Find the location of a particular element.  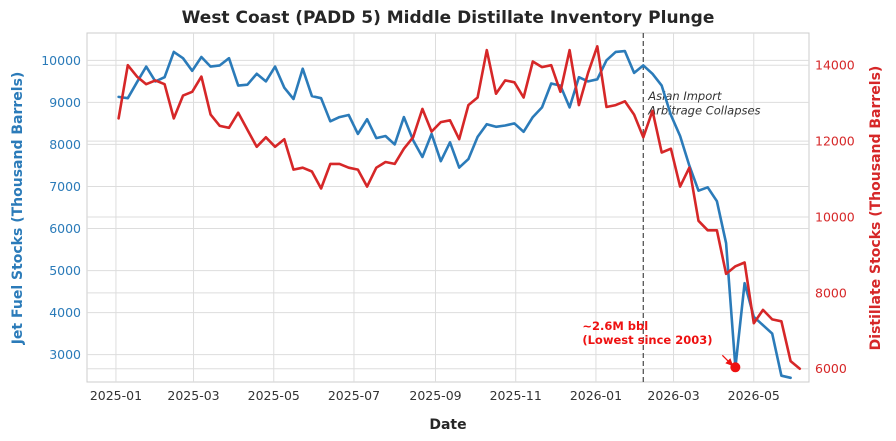

y-right-axis-label: Distillate Stocks (Thousand Barrels) is located at coordinates (876, 208).